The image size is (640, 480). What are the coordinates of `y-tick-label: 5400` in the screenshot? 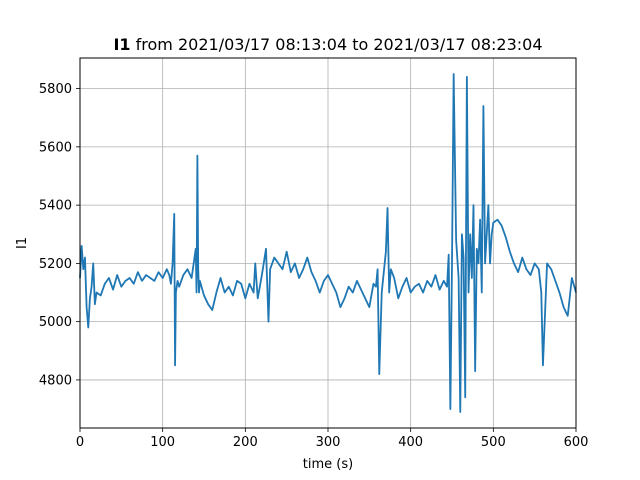 It's located at (55, 206).